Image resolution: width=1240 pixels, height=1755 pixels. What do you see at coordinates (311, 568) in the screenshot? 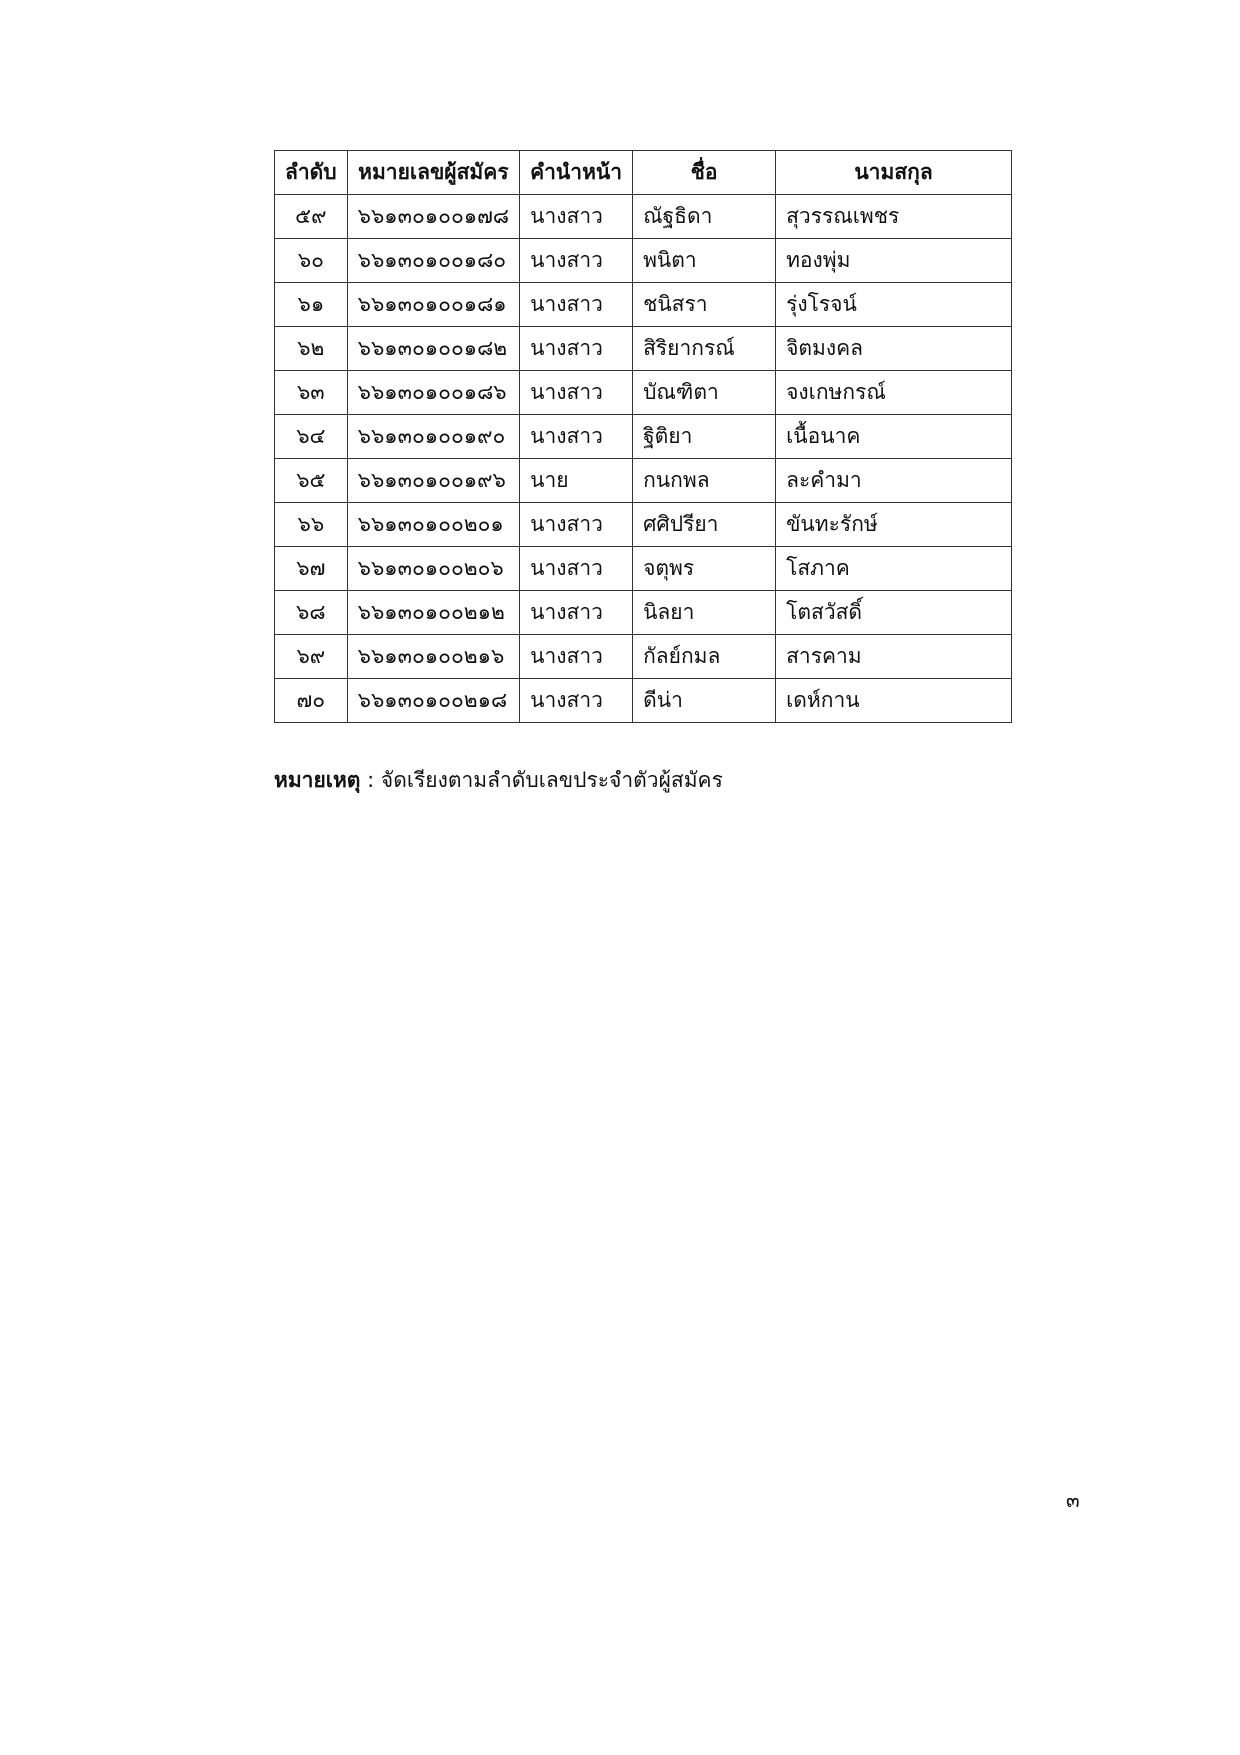
I see `cell-order: ๖๗` at bounding box center [311, 568].